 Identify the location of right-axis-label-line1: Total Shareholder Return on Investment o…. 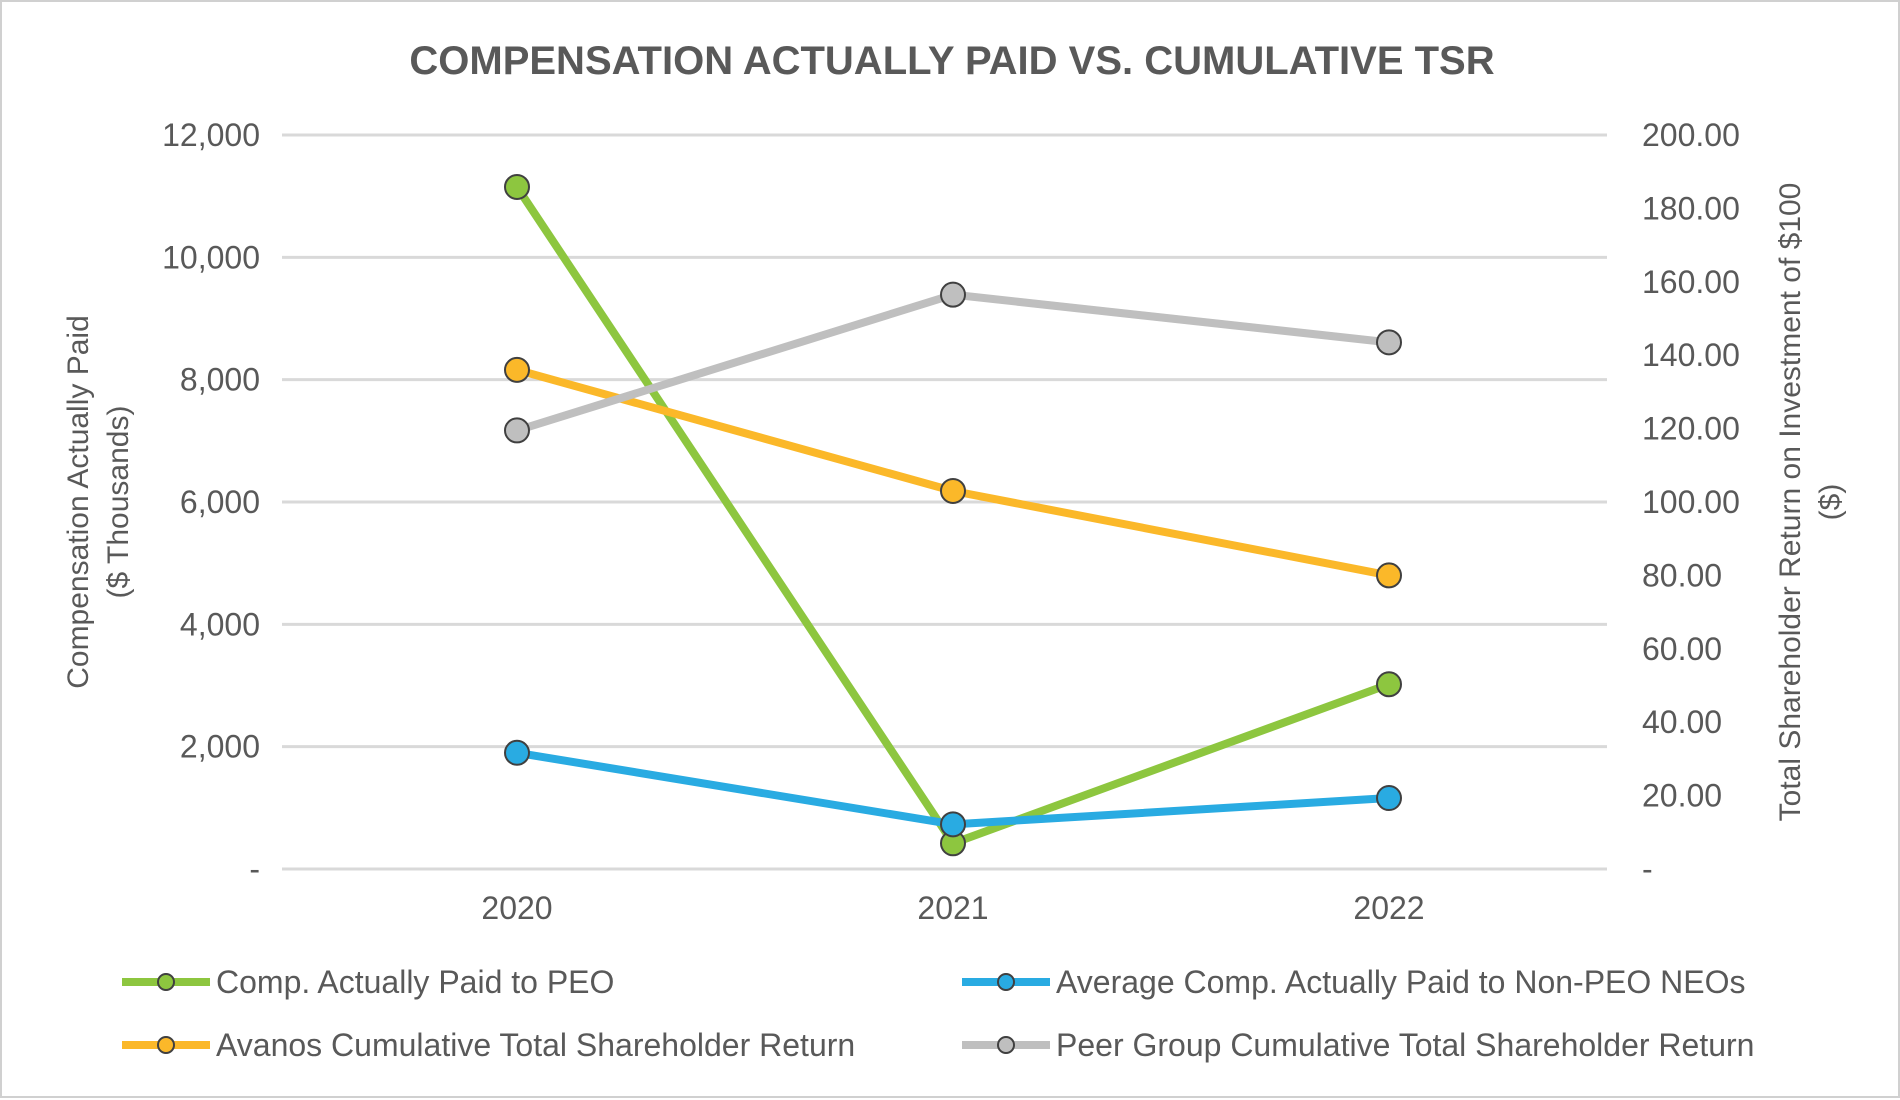
(1790, 502).